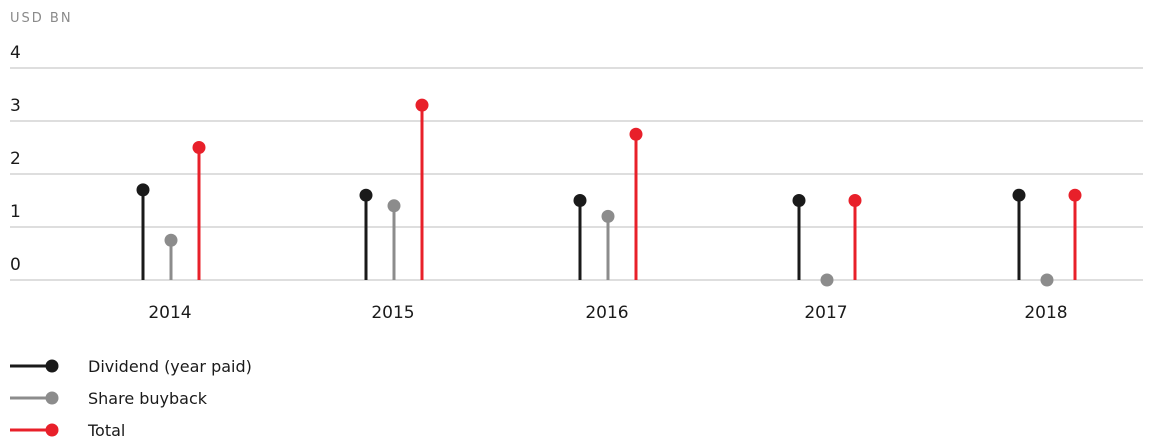  What do you see at coordinates (41, 18) in the screenshot?
I see `unit-label: USD BN` at bounding box center [41, 18].